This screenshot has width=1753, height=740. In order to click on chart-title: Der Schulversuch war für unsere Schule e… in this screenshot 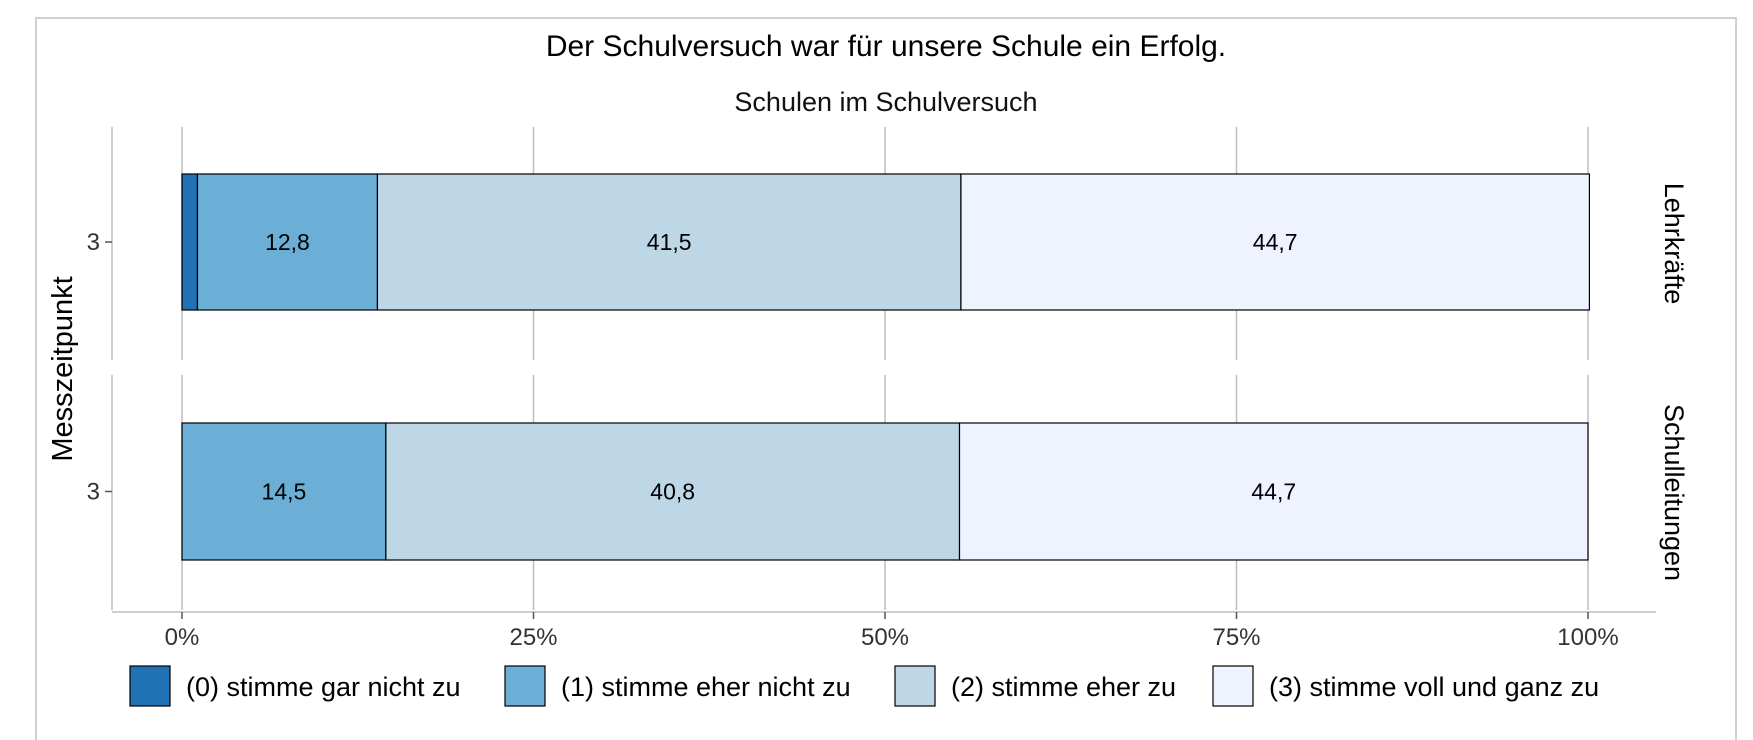, I will do `click(886, 46)`.